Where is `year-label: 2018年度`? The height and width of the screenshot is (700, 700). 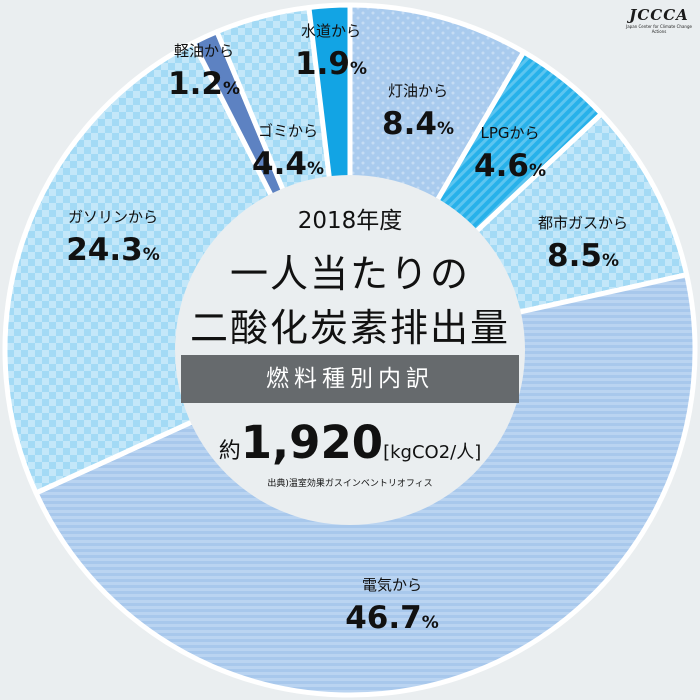
year-label: 2018年度 is located at coordinates (350, 221).